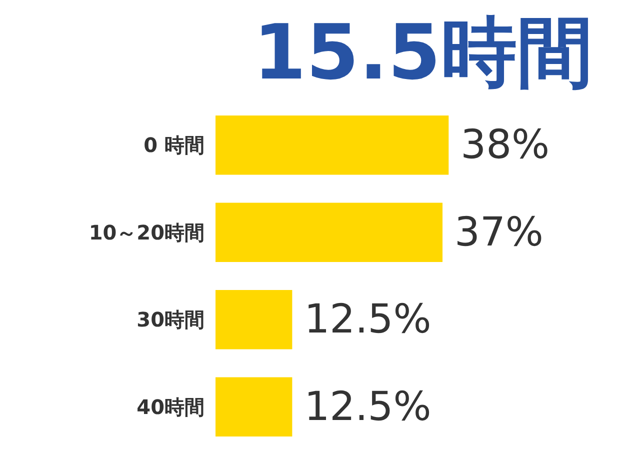  Describe the element at coordinates (170, 320) in the screenshot. I see `y-tick-label: 30時間` at that location.